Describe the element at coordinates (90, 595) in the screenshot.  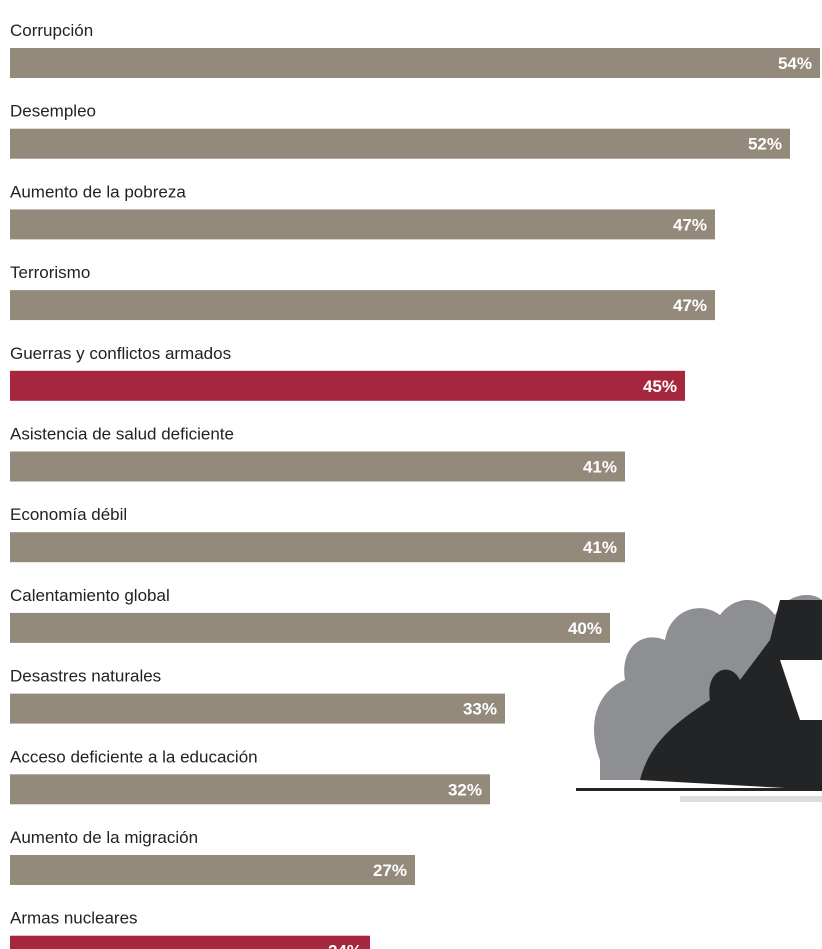
I see `category-label: Calentamiento global` at that location.